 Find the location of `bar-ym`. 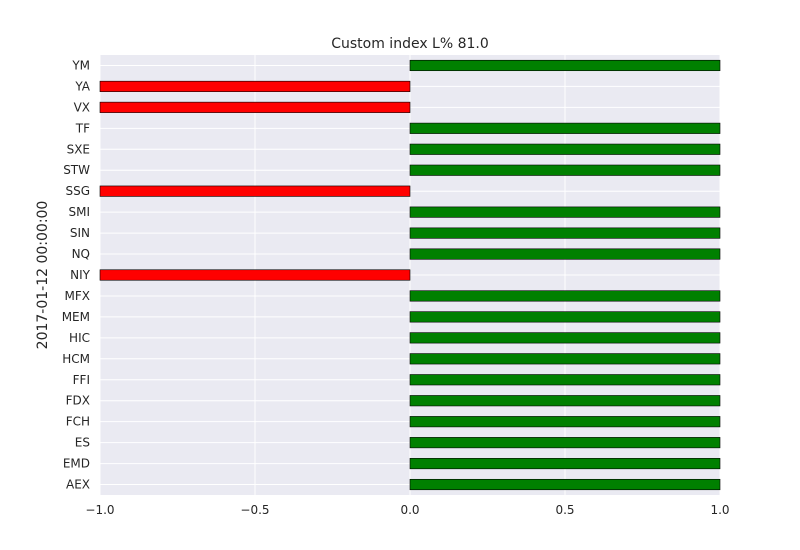

bar-ym is located at coordinates (565, 65).